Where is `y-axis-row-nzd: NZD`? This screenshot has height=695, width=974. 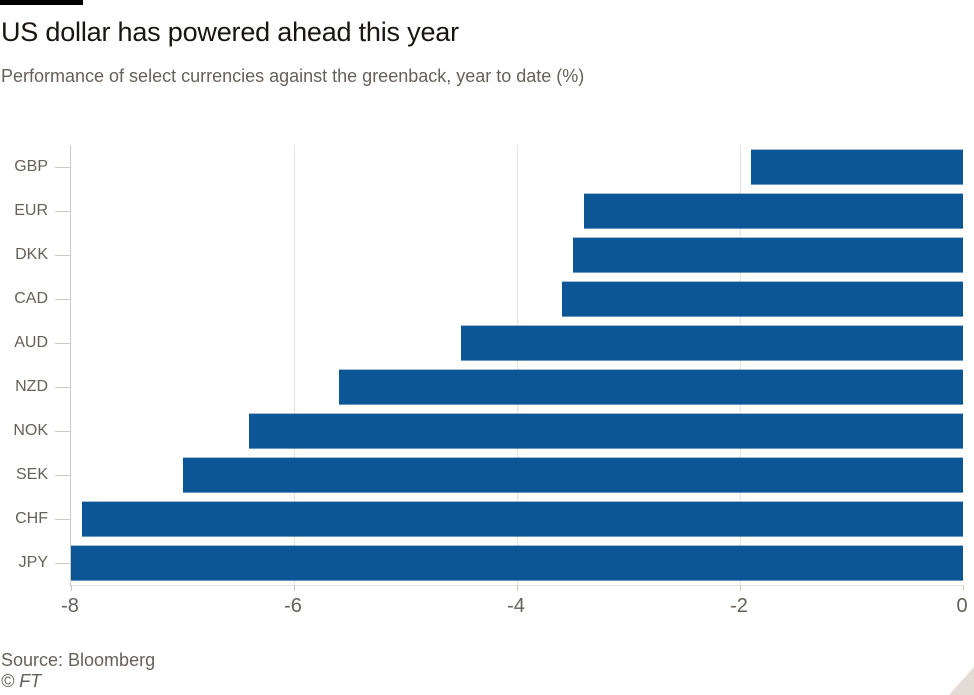 y-axis-row-nzd: NZD is located at coordinates (35, 387).